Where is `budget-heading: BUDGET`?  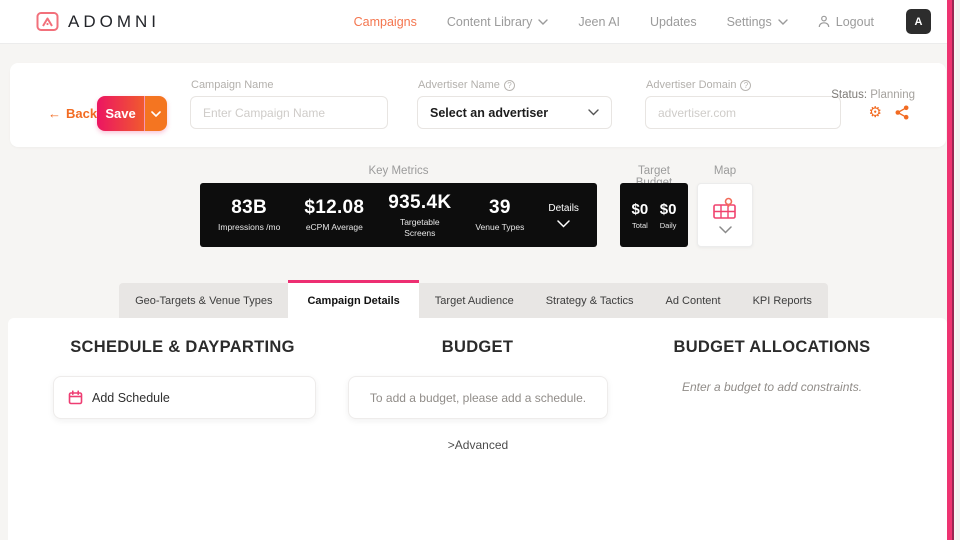
budget-heading: BUDGET is located at coordinates (477, 347).